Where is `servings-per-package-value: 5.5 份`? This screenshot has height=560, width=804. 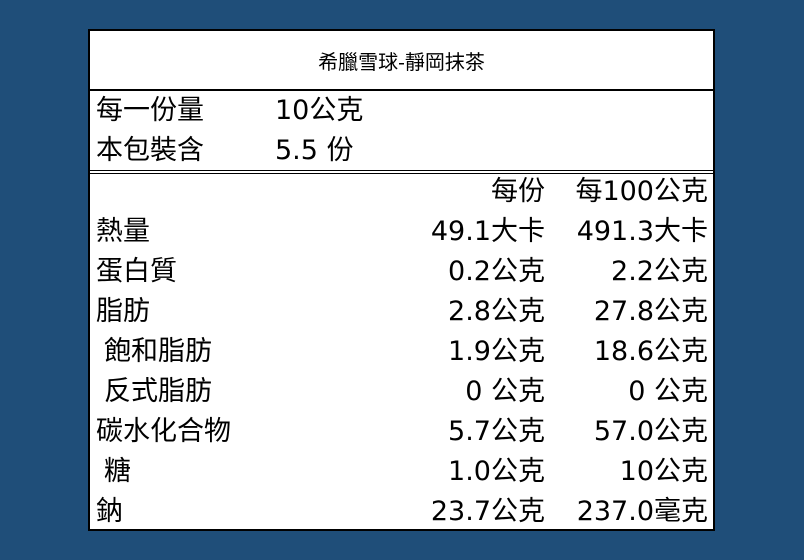 servings-per-package-value: 5.5 份 is located at coordinates (314, 150).